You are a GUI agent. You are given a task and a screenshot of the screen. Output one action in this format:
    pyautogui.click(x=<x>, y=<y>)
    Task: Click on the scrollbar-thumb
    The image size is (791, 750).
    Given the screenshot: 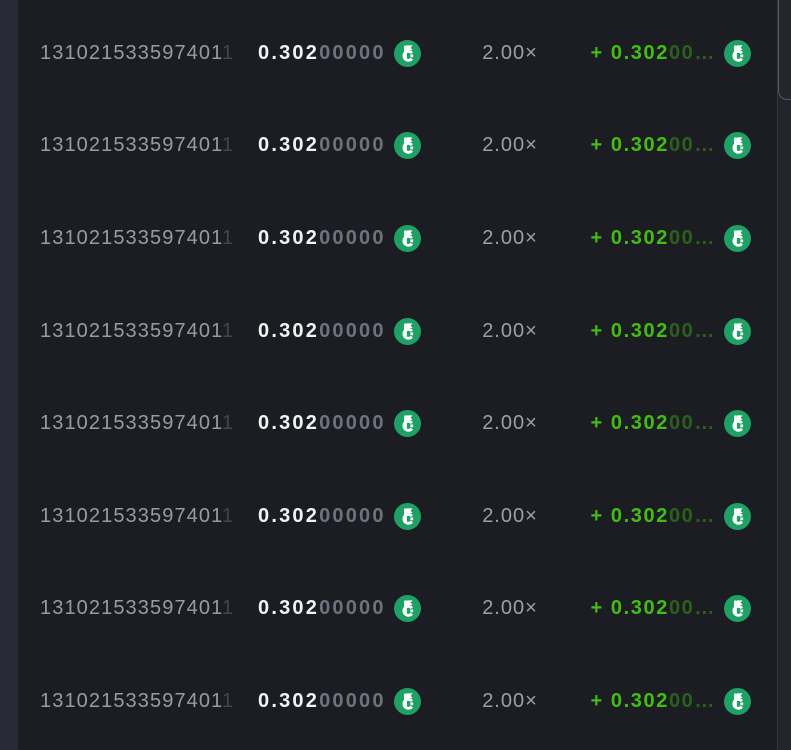 What is the action you would take?
    pyautogui.click(x=784, y=50)
    